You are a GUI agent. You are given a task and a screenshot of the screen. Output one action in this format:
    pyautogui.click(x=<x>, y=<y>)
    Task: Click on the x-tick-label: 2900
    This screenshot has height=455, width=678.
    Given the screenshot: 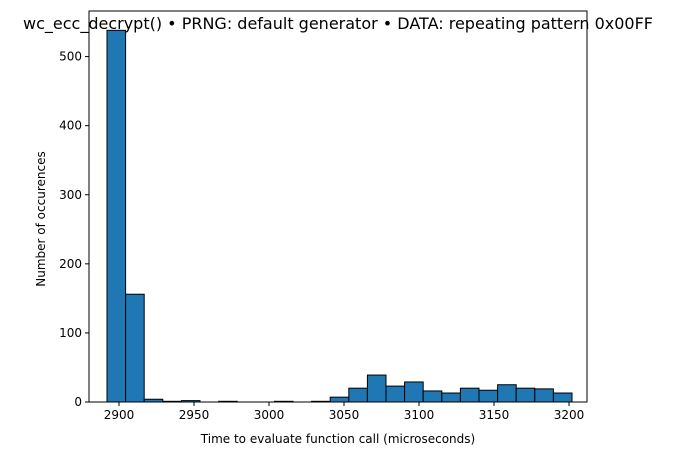 What is the action you would take?
    pyautogui.click(x=119, y=415)
    